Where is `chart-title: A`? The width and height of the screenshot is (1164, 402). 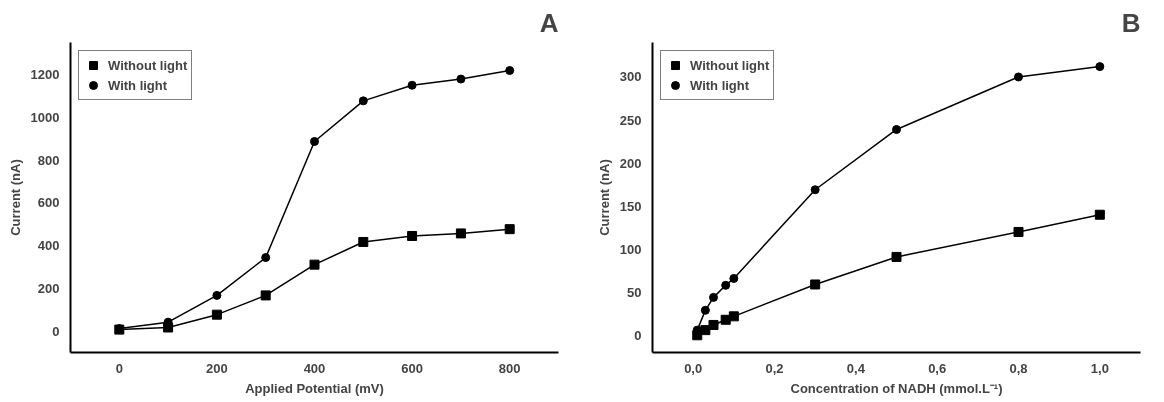 chart-title: A is located at coordinates (549, 22).